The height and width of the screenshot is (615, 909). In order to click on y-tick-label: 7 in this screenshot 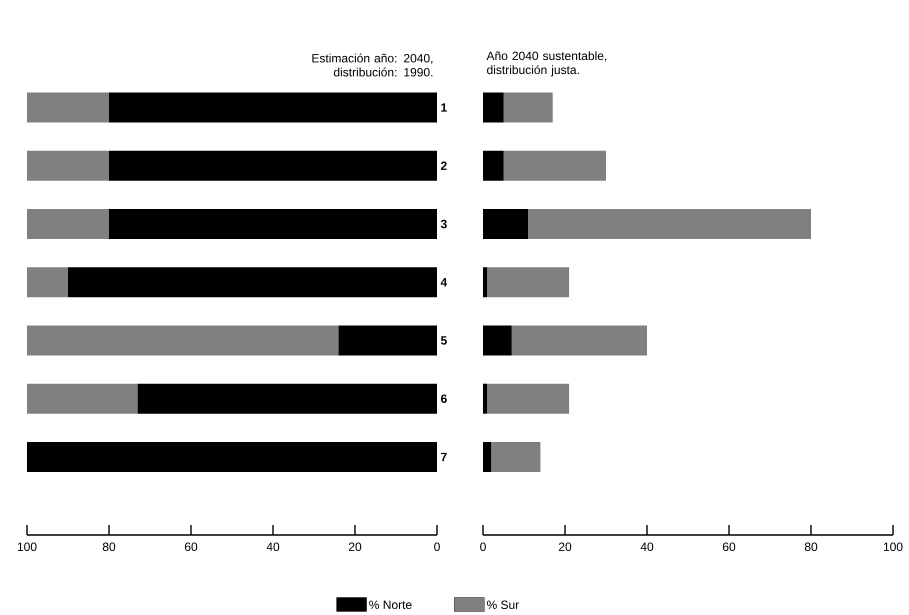, I will do `click(444, 457)`.